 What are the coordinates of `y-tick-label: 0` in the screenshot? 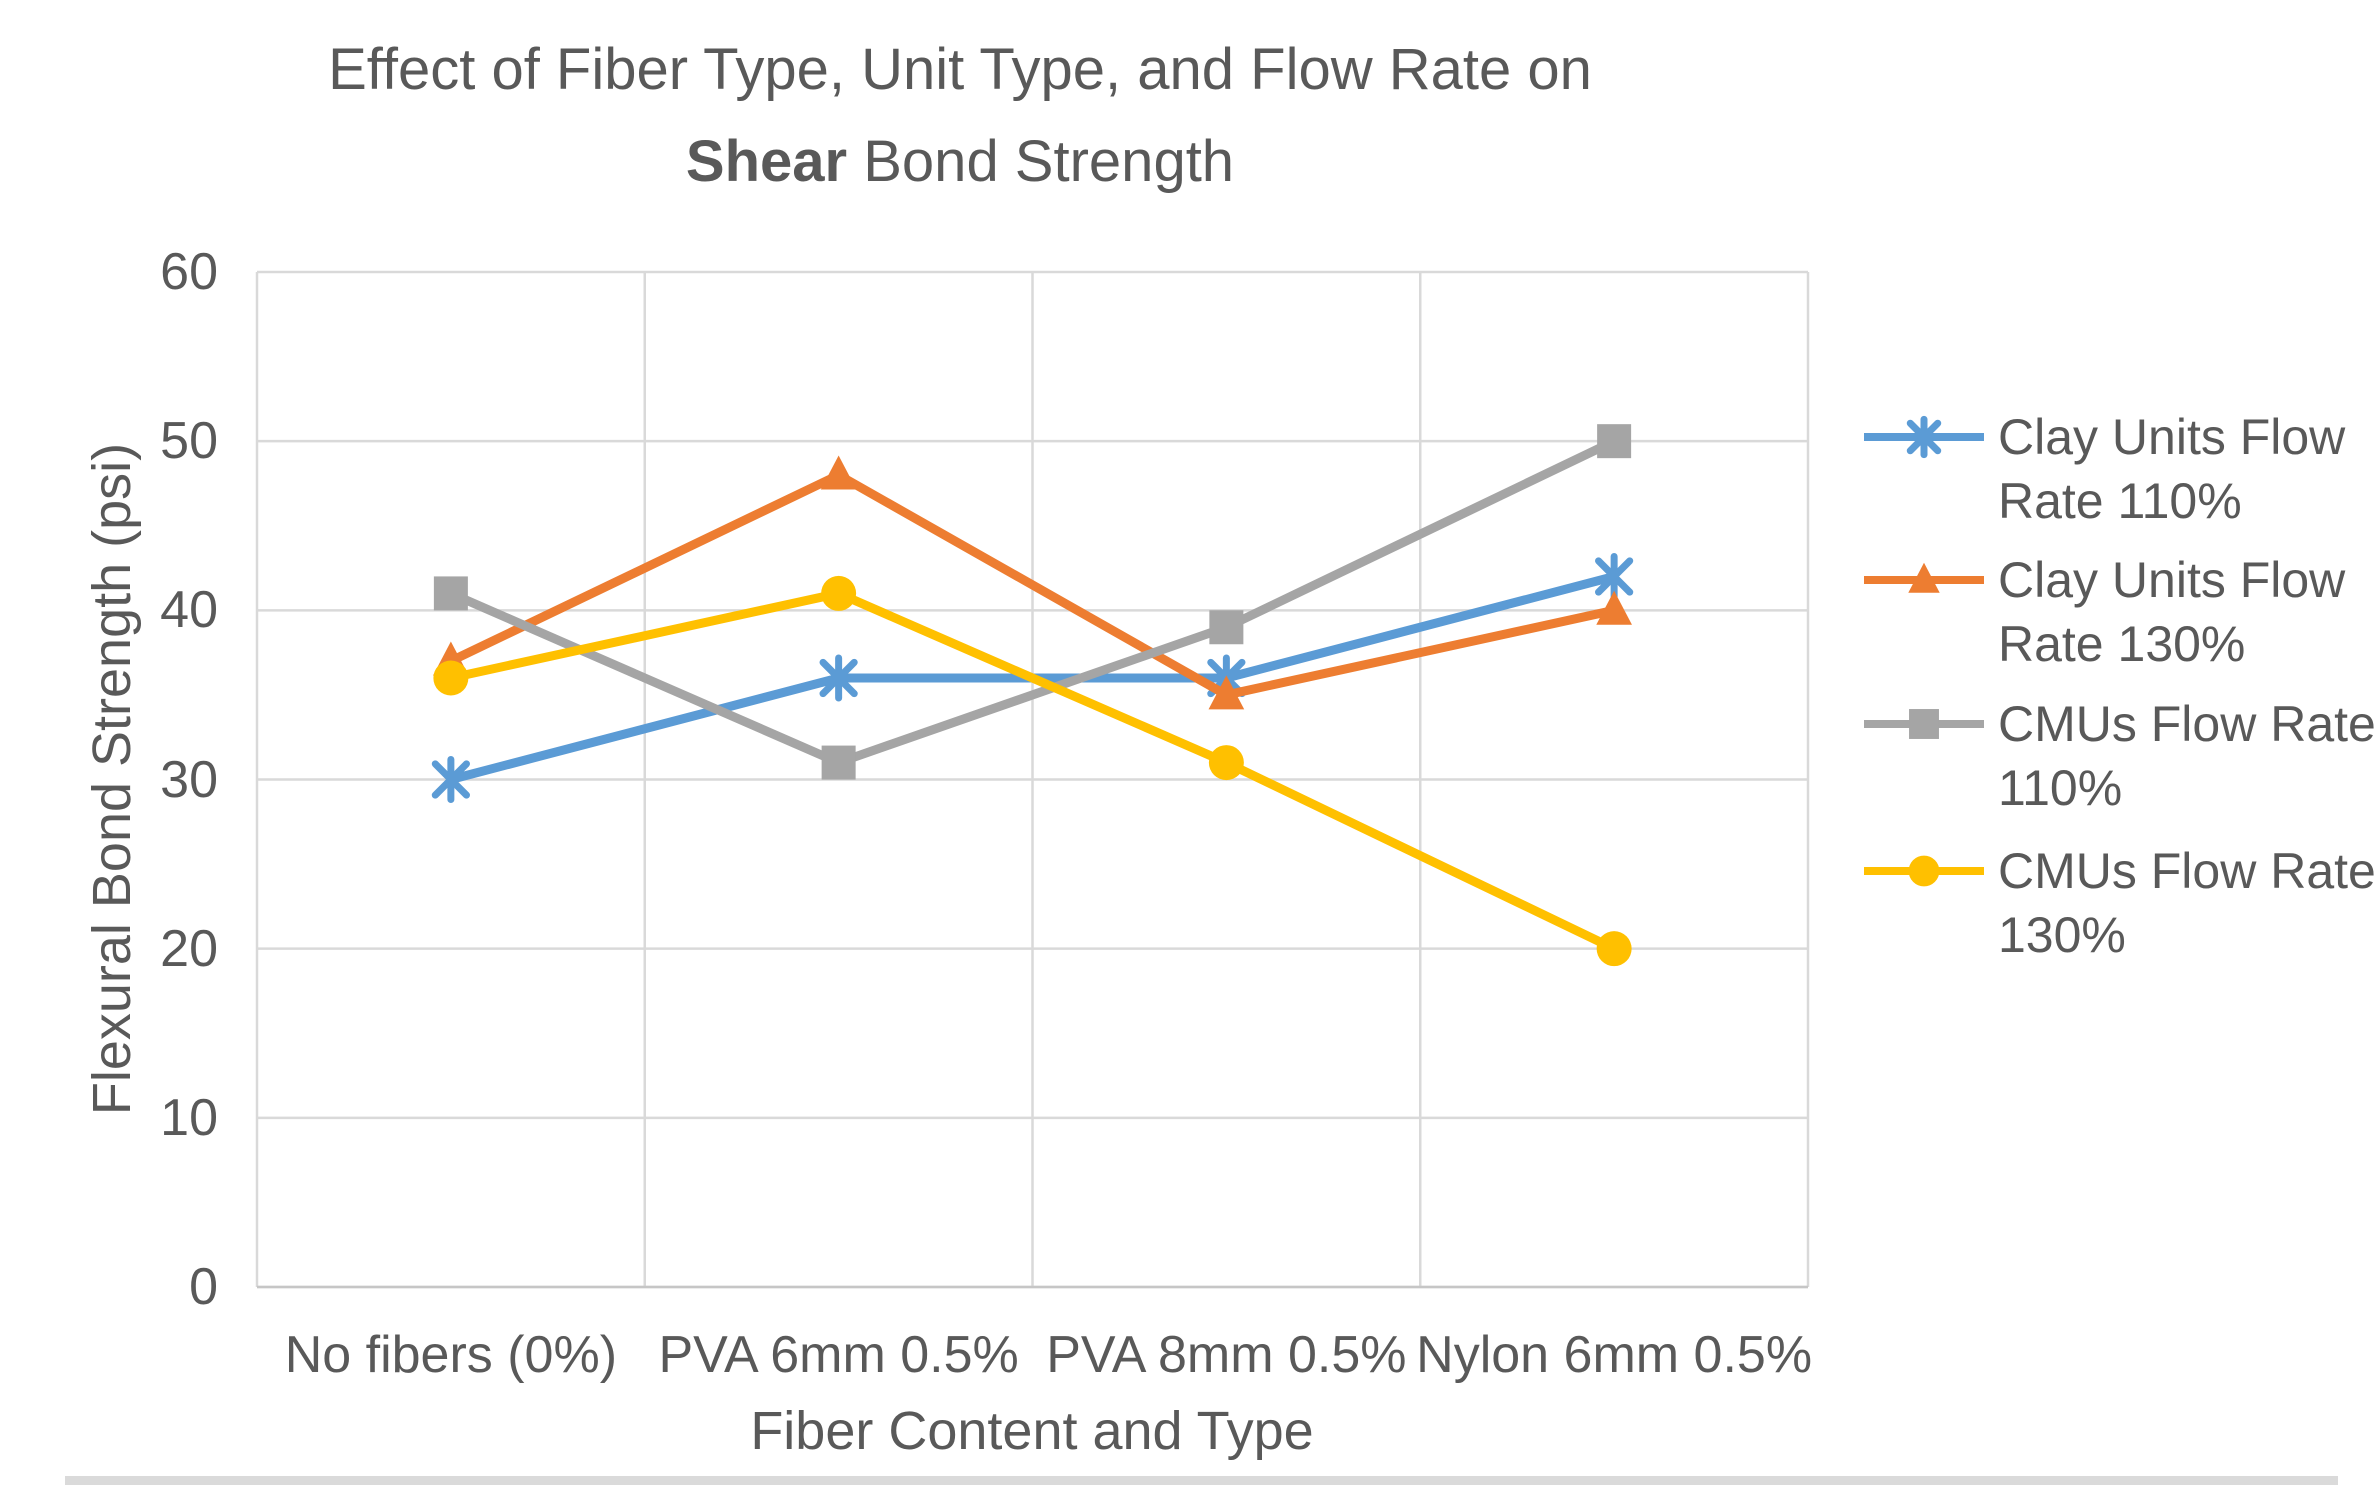 It's located at (203, 1287).